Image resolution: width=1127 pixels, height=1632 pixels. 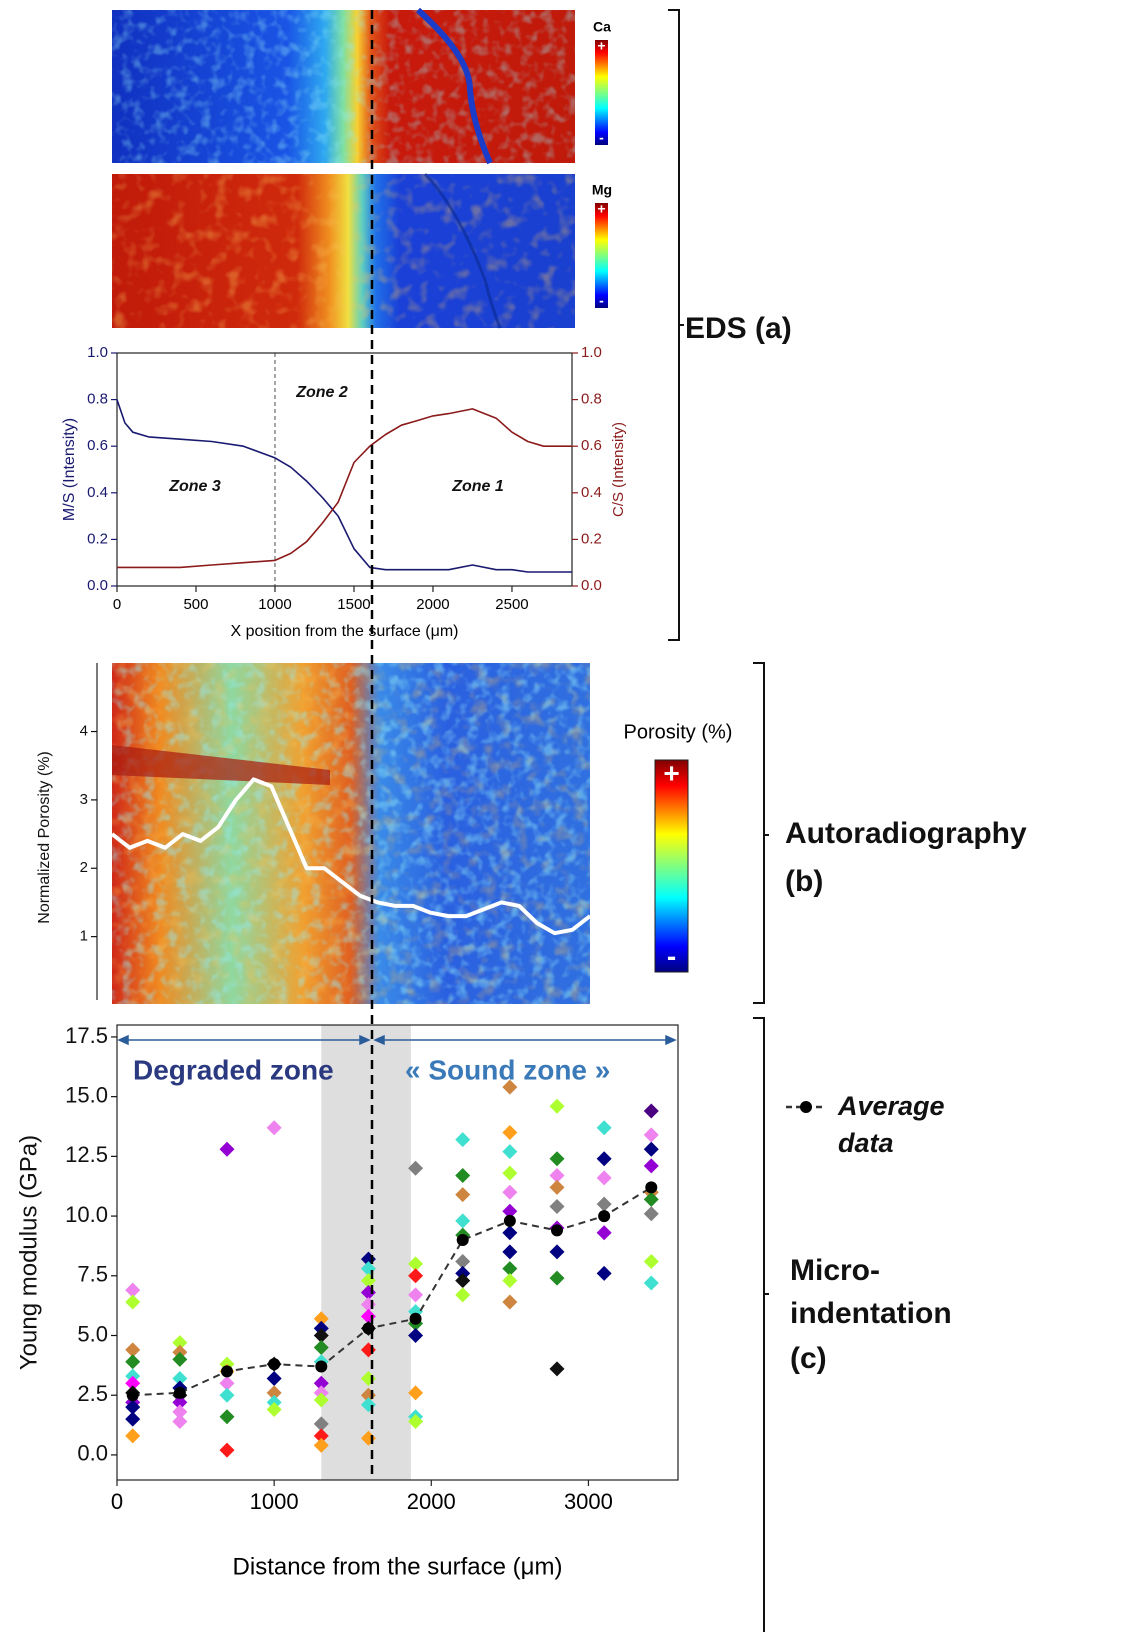 I want to click on plot-frame, so click(x=397, y=1252).